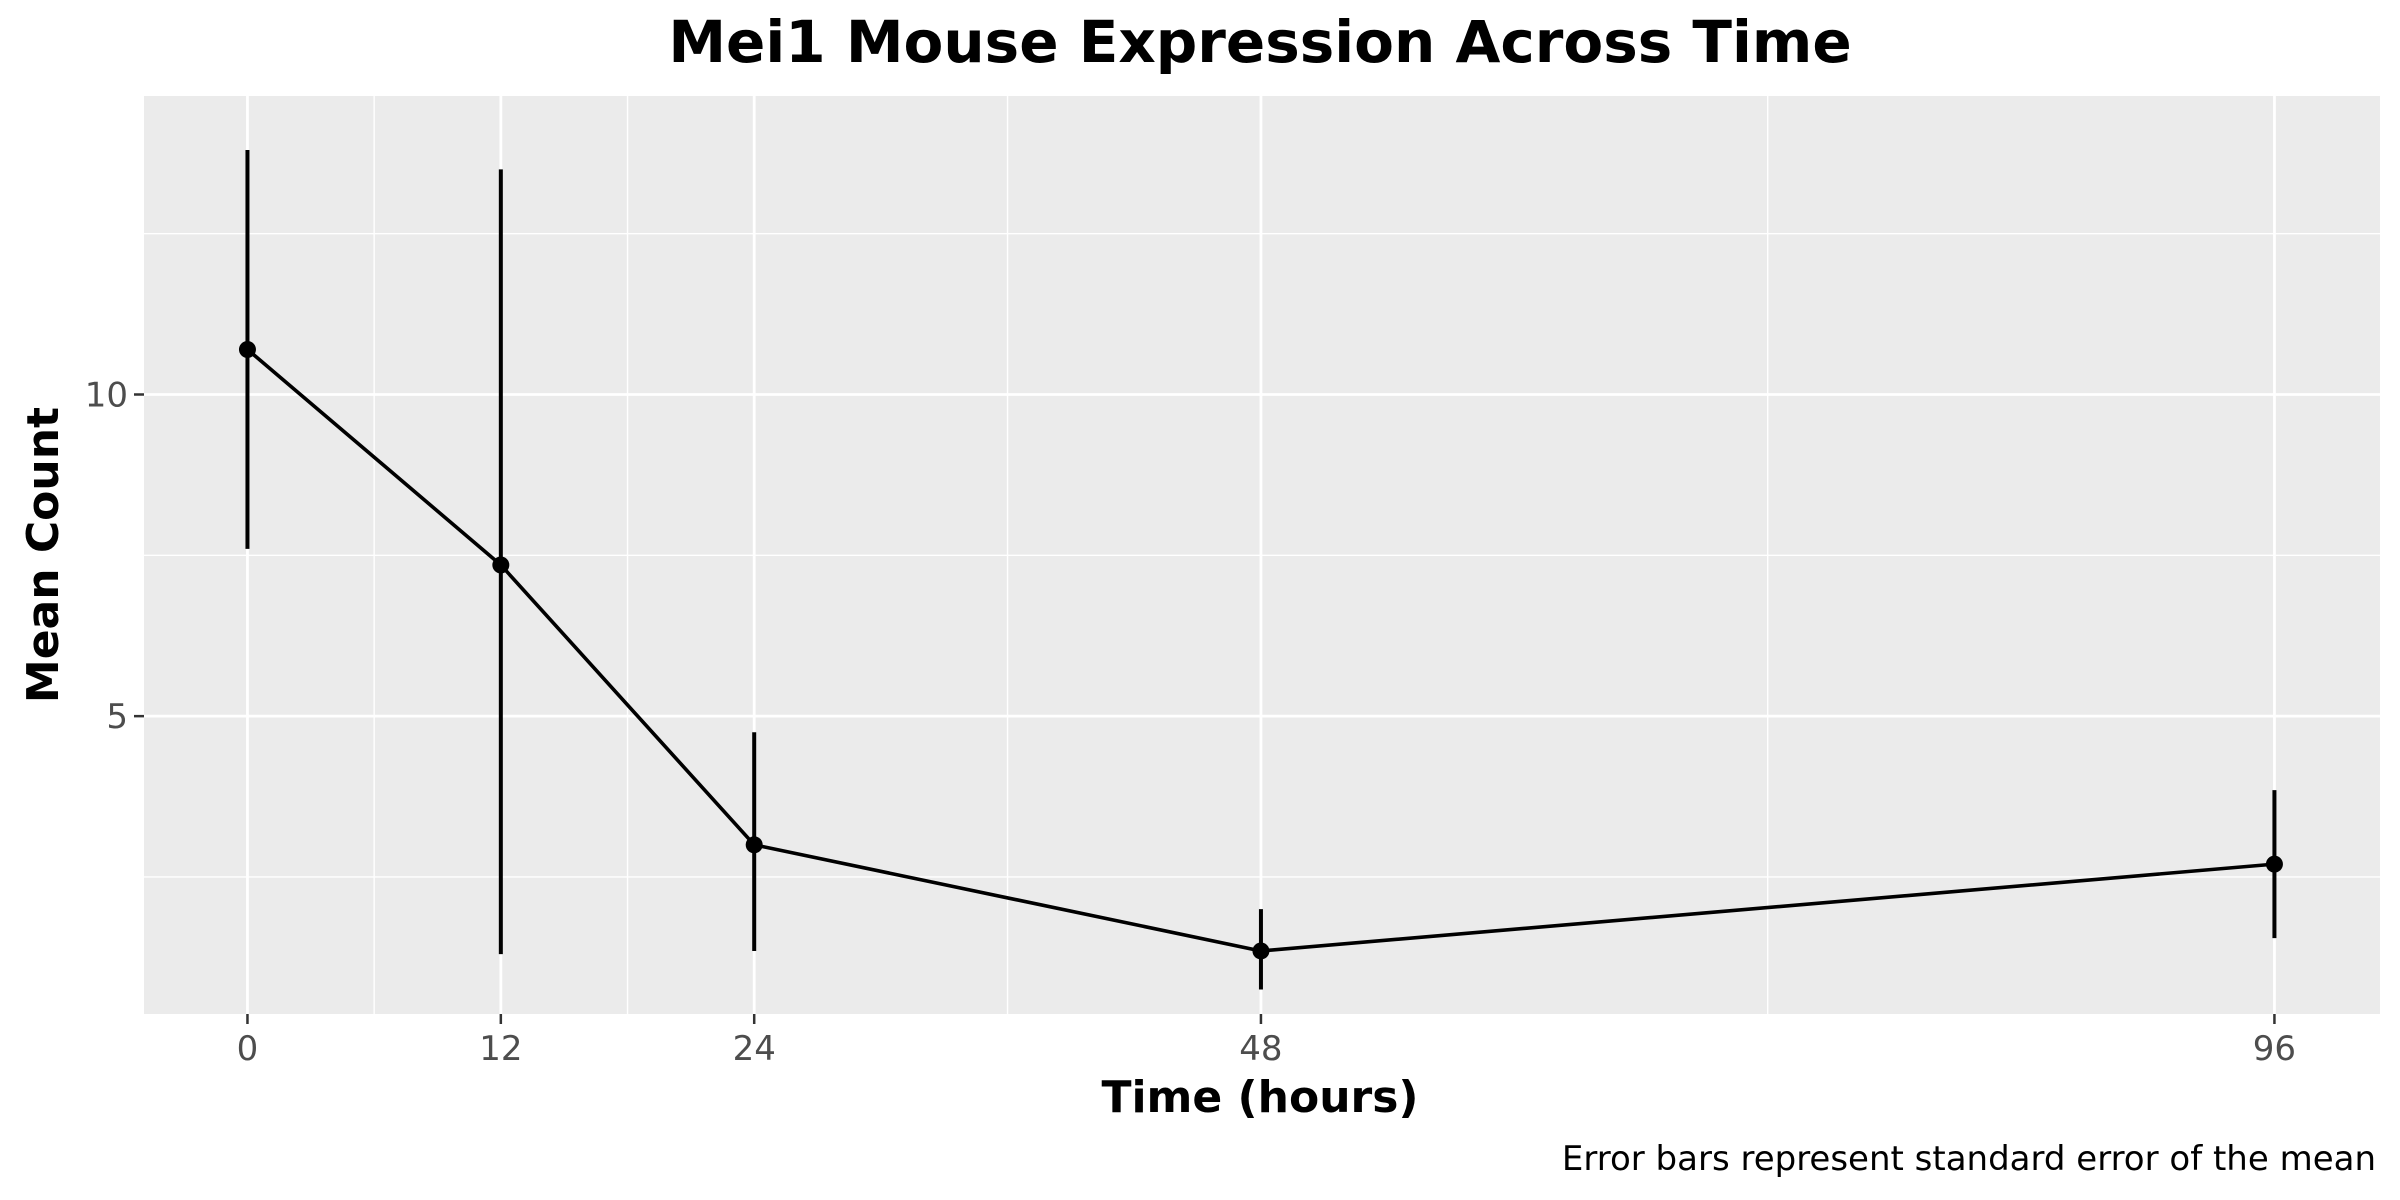 The width and height of the screenshot is (2400, 1200). Describe the element at coordinates (2274, 1049) in the screenshot. I see `x-tick-label: 96` at that location.